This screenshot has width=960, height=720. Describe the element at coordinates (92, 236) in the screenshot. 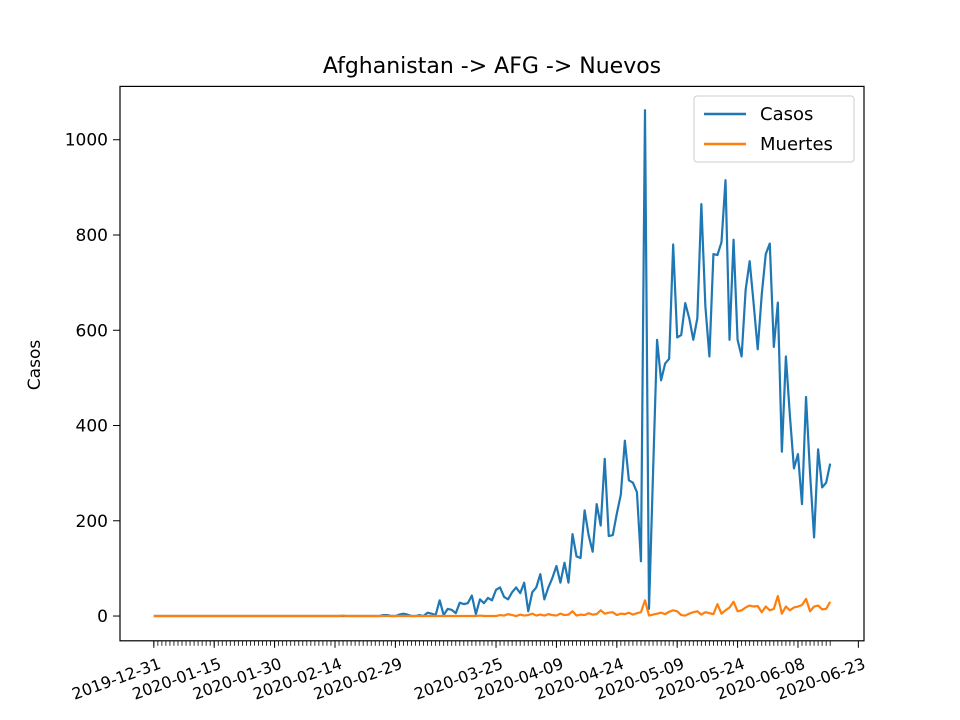

I see `y-tick-label: 800` at that location.